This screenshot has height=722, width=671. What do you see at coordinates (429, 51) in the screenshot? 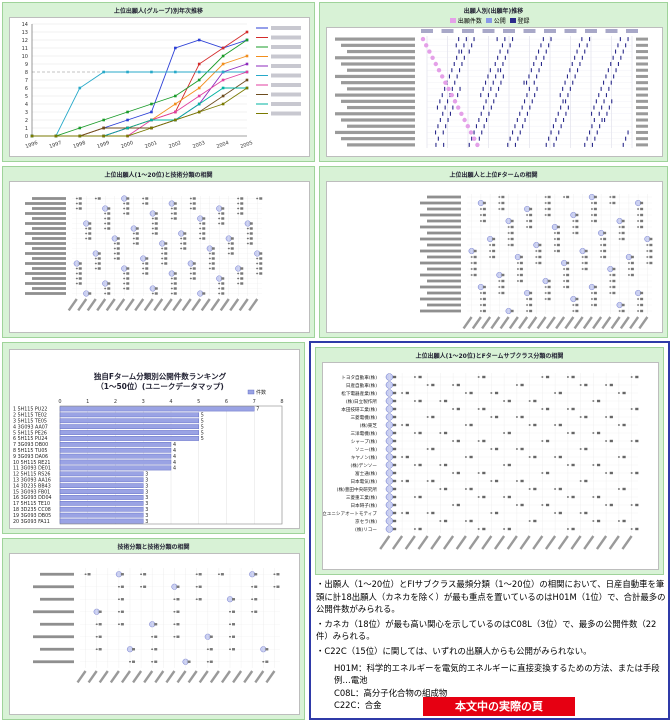
I see `data-dot` at bounding box center [429, 51].